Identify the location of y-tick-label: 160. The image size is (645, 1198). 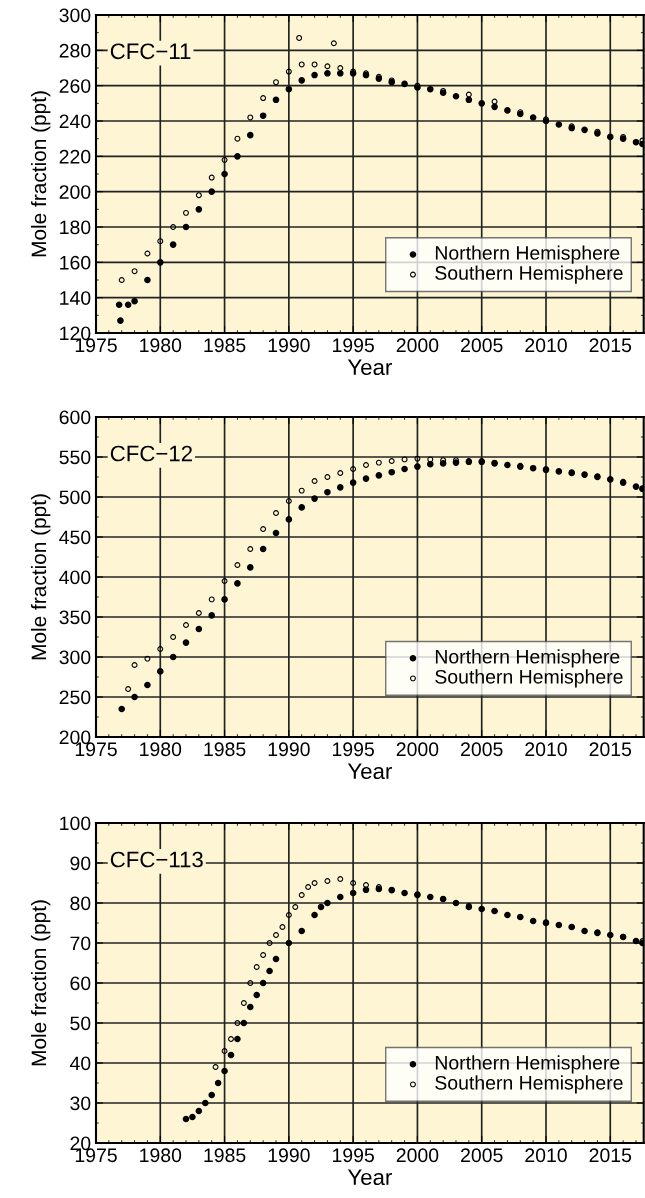
(75, 262).